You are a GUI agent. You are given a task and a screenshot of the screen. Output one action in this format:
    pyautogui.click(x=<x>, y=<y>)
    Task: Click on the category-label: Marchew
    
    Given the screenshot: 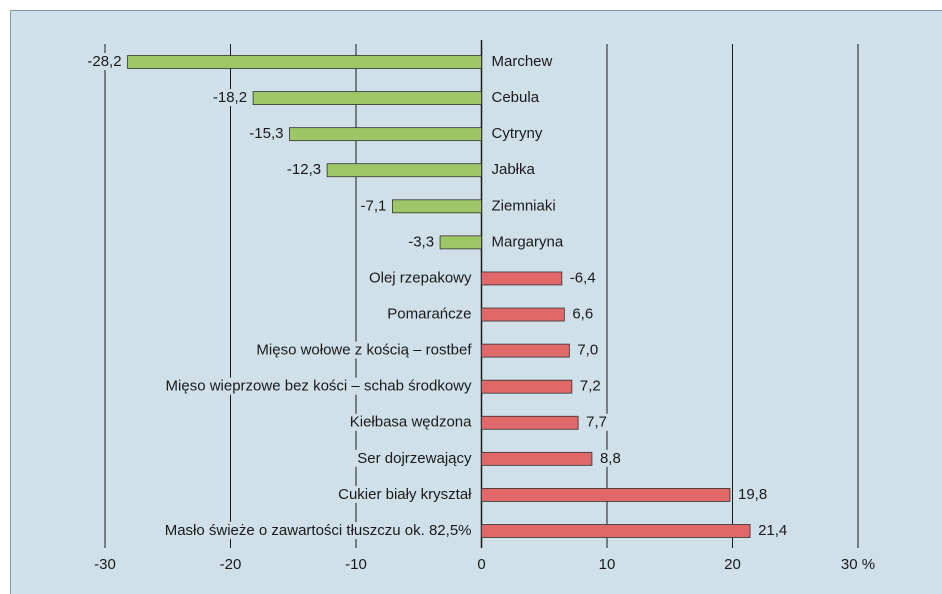 What is the action you would take?
    pyautogui.click(x=522, y=61)
    